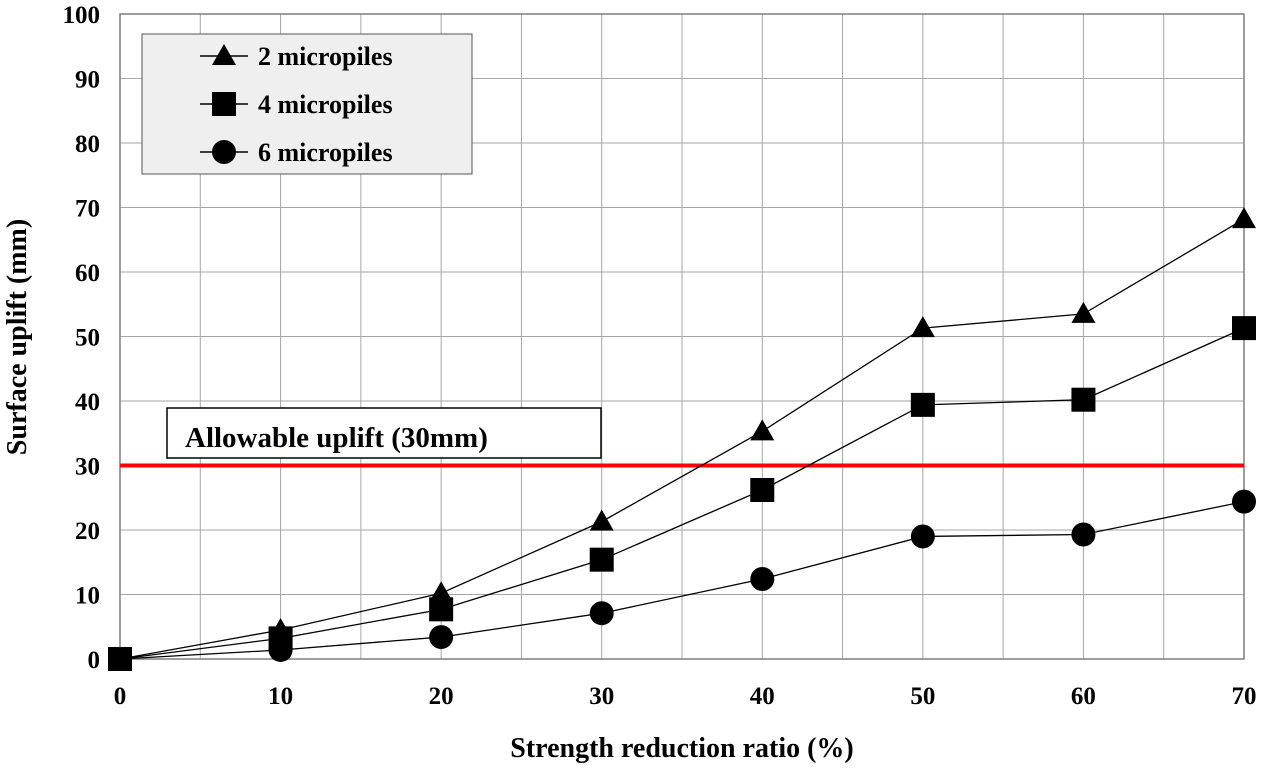  Describe the element at coordinates (1244, 696) in the screenshot. I see `x-tick-label: 70` at that location.